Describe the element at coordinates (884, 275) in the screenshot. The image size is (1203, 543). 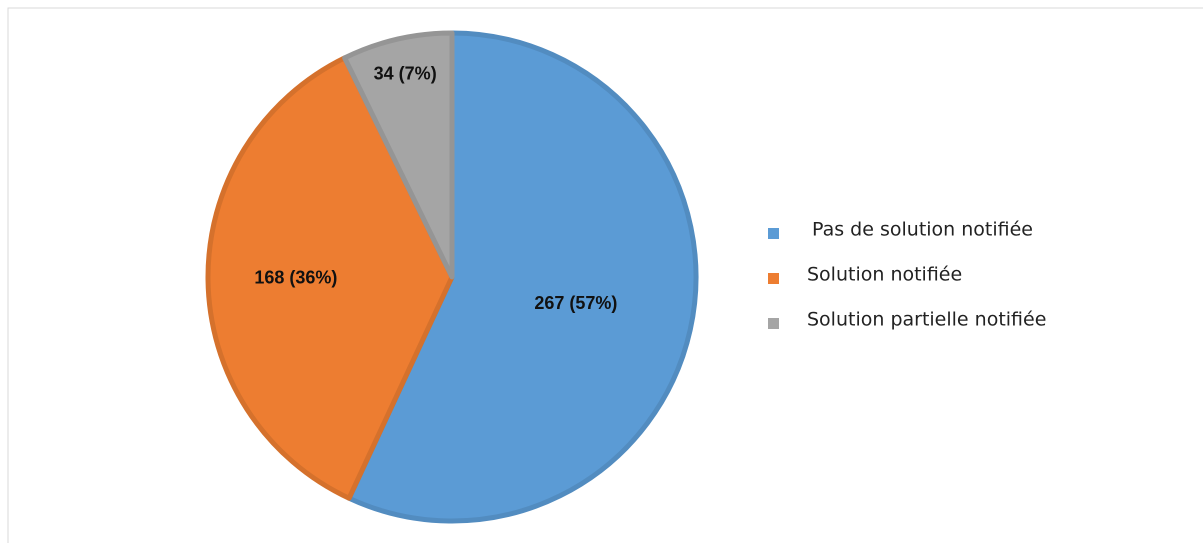
I see `legend-label: Solution notifiée` at that location.